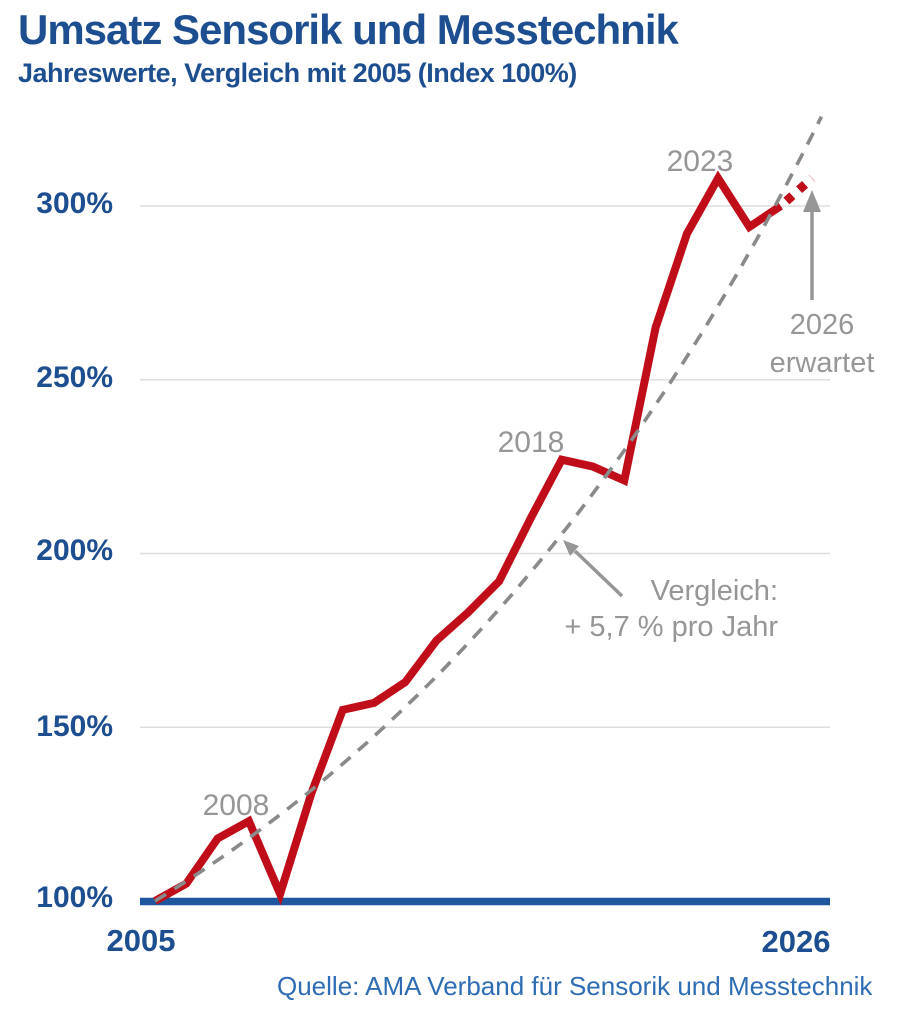  Describe the element at coordinates (236, 805) in the screenshot. I see `annotation-2008: 2008` at that location.